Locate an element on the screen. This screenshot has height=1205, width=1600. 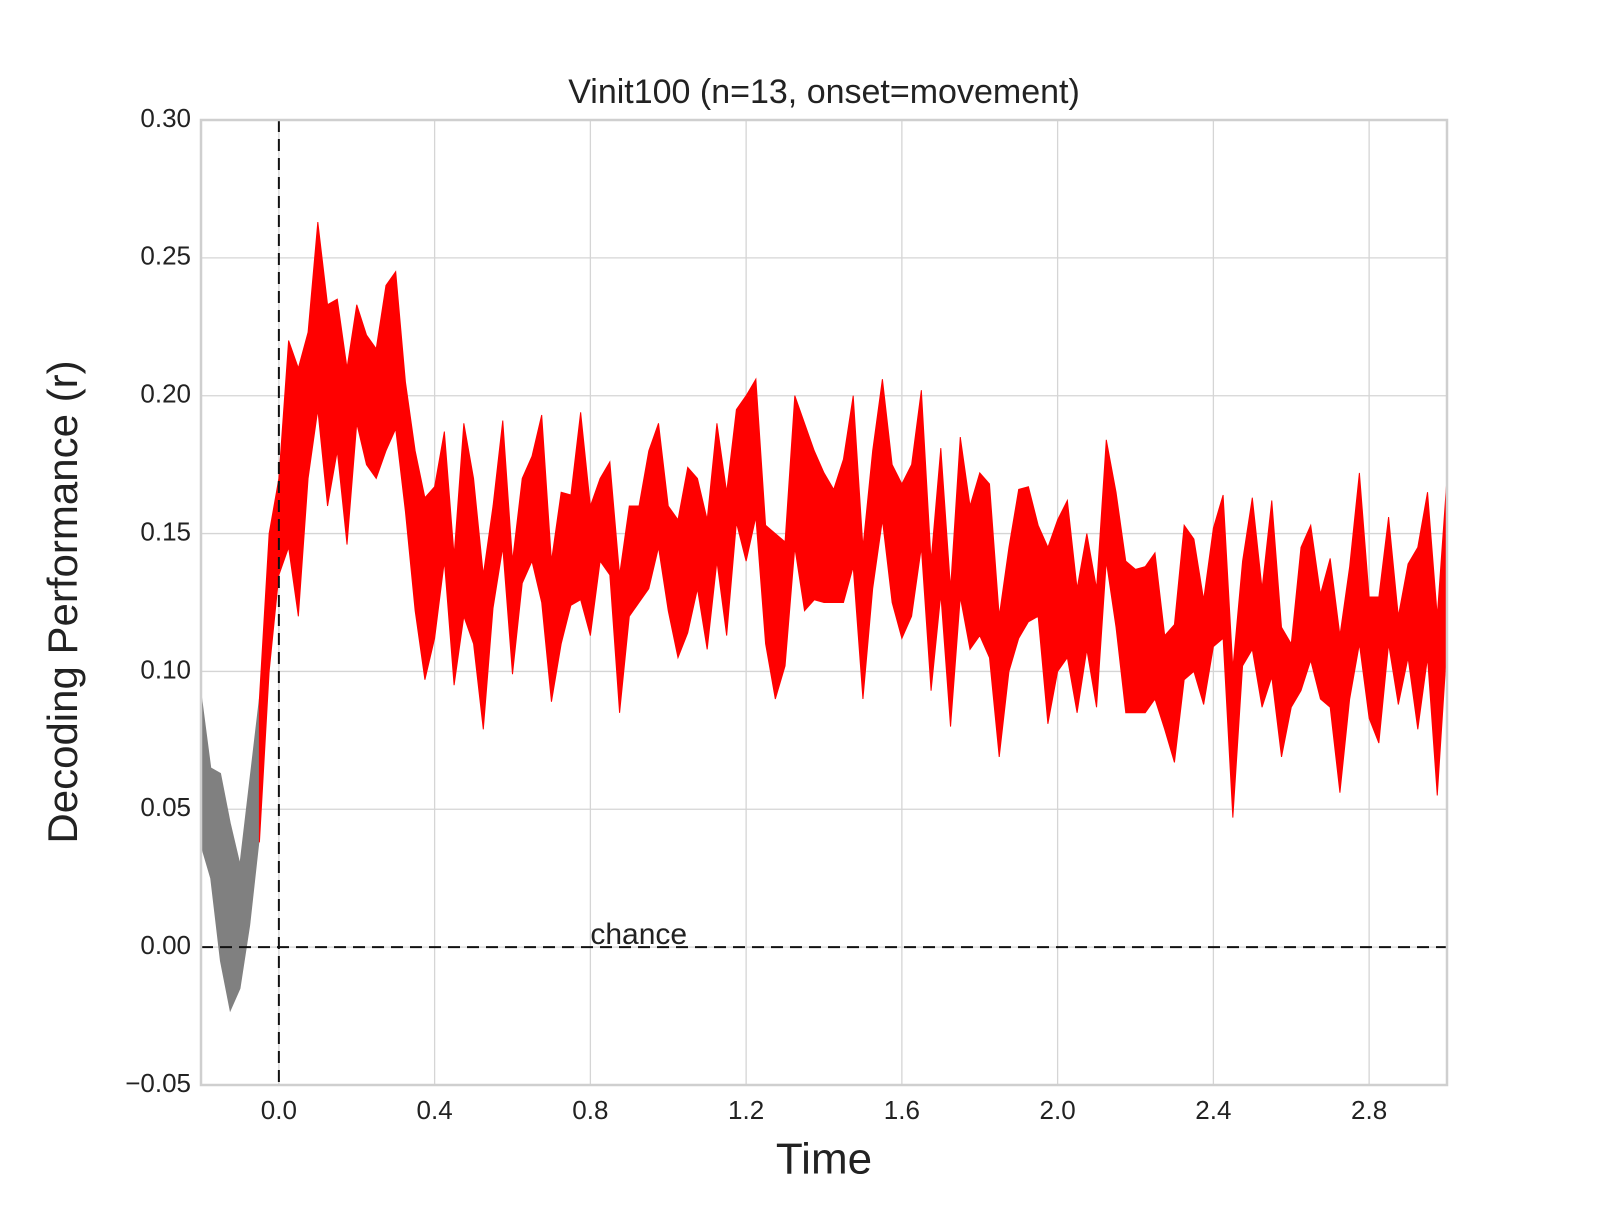
y-tick-label: 0.10 is located at coordinates (165, 669).